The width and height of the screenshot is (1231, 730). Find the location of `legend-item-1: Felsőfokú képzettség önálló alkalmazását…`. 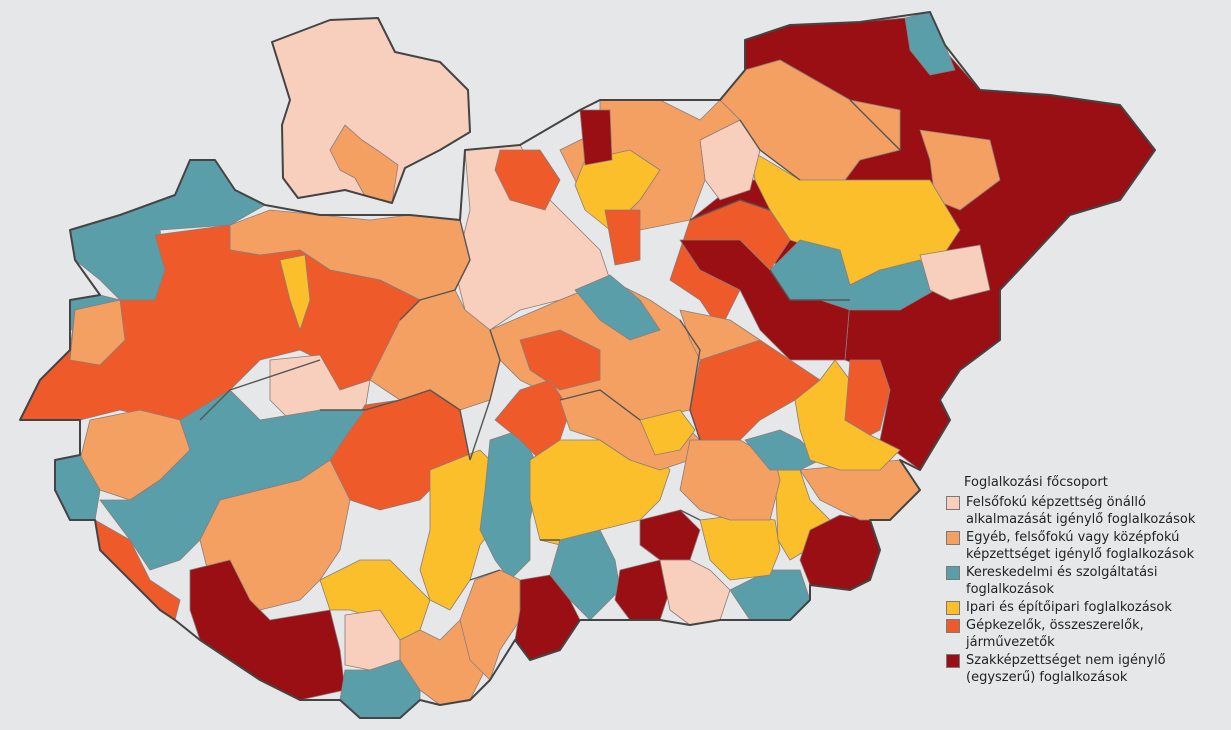

legend-item-1: Felsőfokú képzettség önálló alkalmazását… is located at coordinates (1088, 511).